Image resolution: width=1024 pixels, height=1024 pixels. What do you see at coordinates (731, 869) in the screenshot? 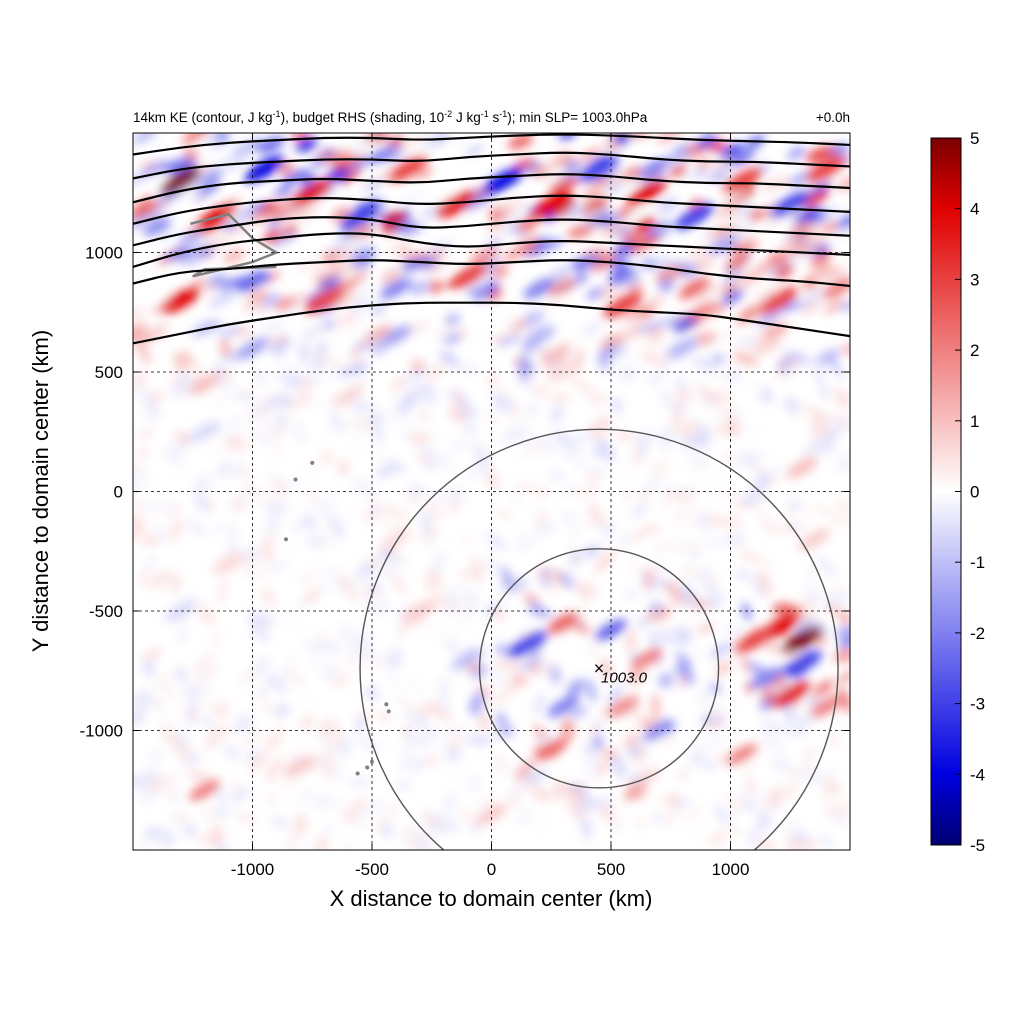
I see `x-tick-label: 1000` at bounding box center [731, 869].